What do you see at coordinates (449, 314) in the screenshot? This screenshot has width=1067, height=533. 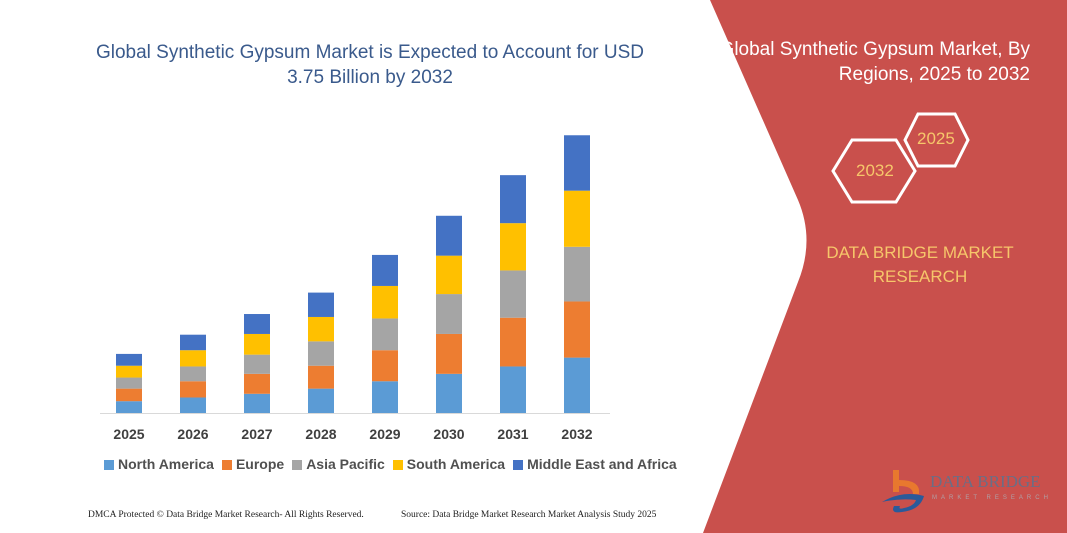 I see `bar-segment-2030-asia-pacific` at bounding box center [449, 314].